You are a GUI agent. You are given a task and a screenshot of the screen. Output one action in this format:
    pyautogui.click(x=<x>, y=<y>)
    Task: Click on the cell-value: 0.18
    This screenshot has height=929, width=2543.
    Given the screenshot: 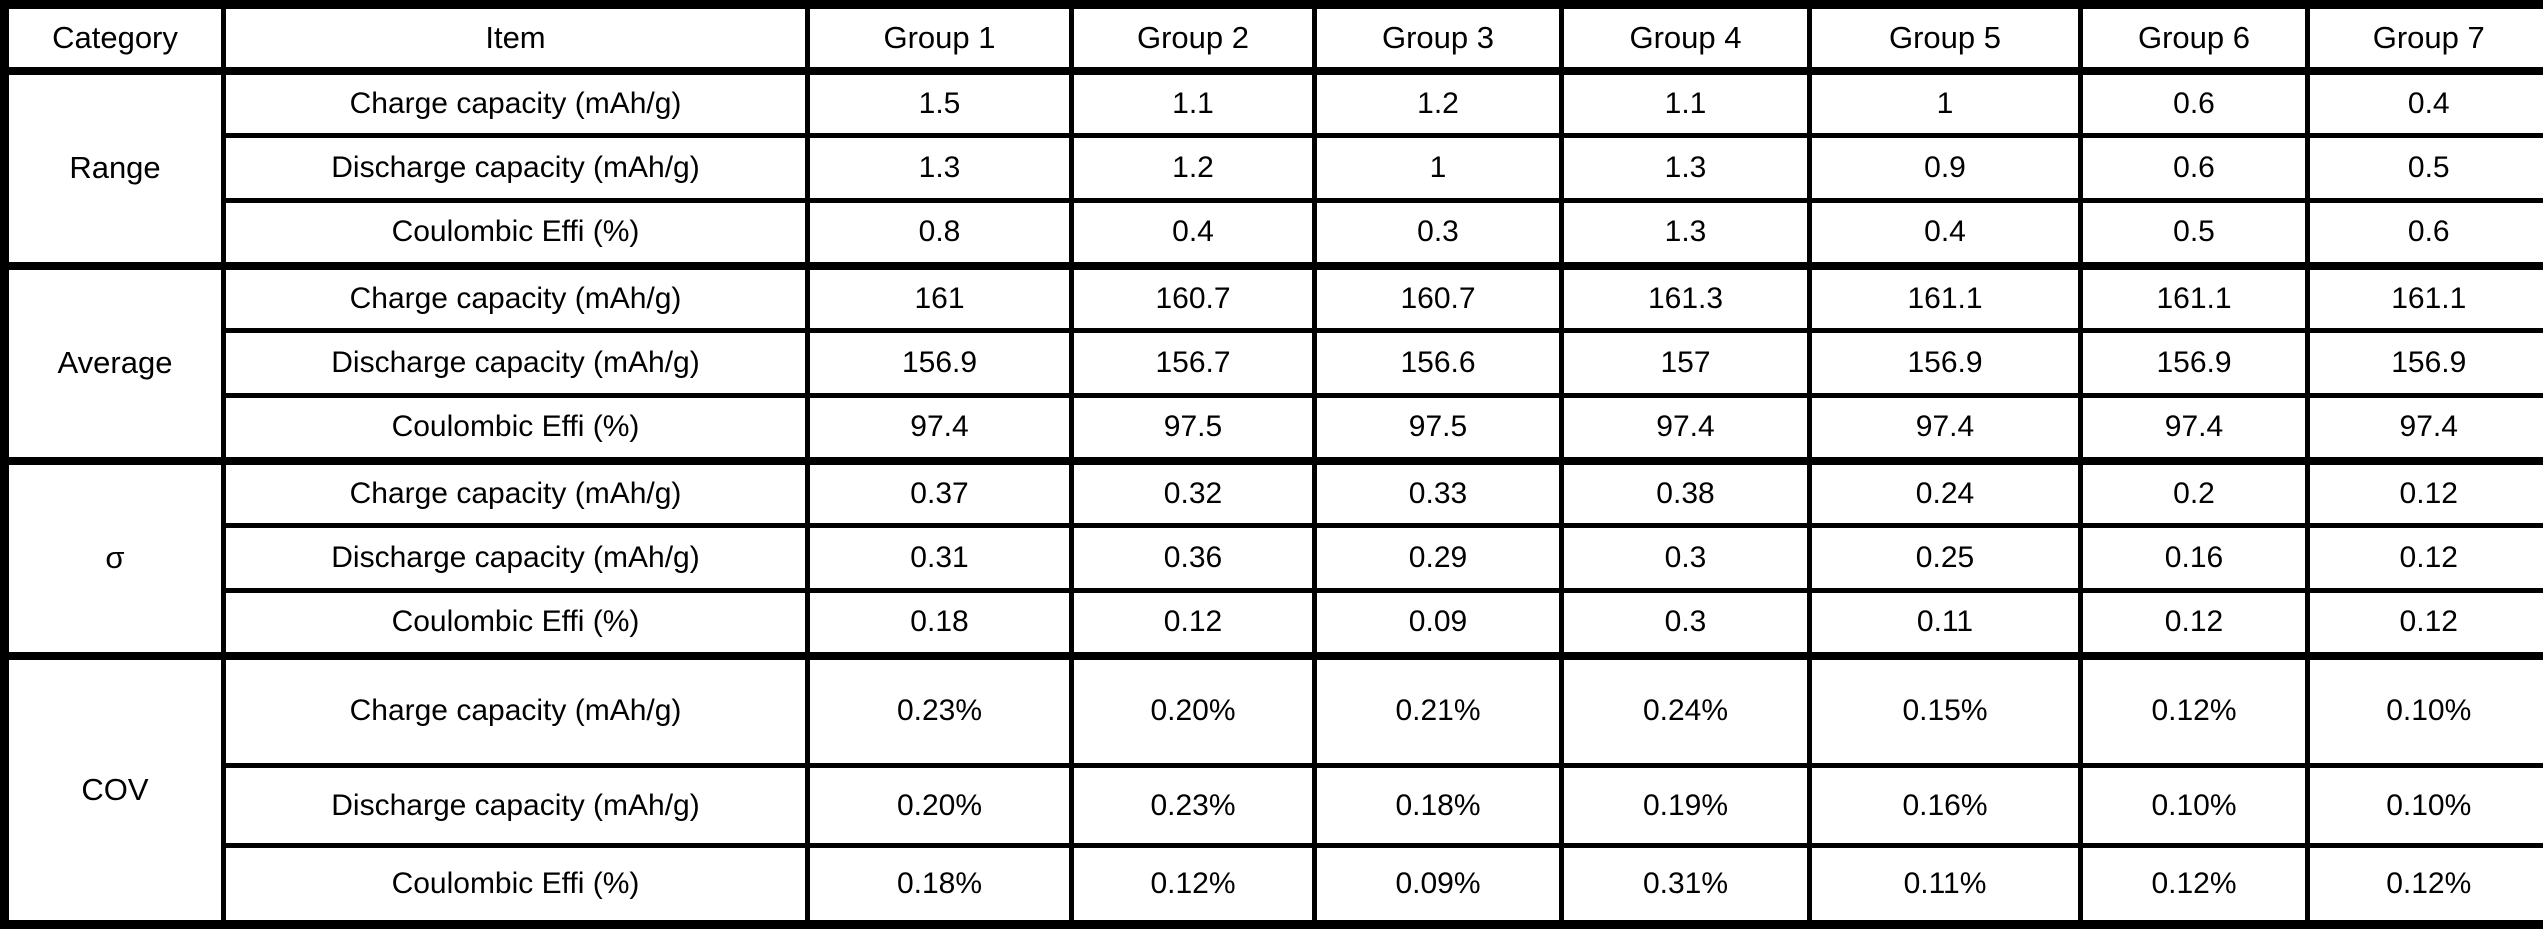 What is the action you would take?
    pyautogui.click(x=940, y=623)
    